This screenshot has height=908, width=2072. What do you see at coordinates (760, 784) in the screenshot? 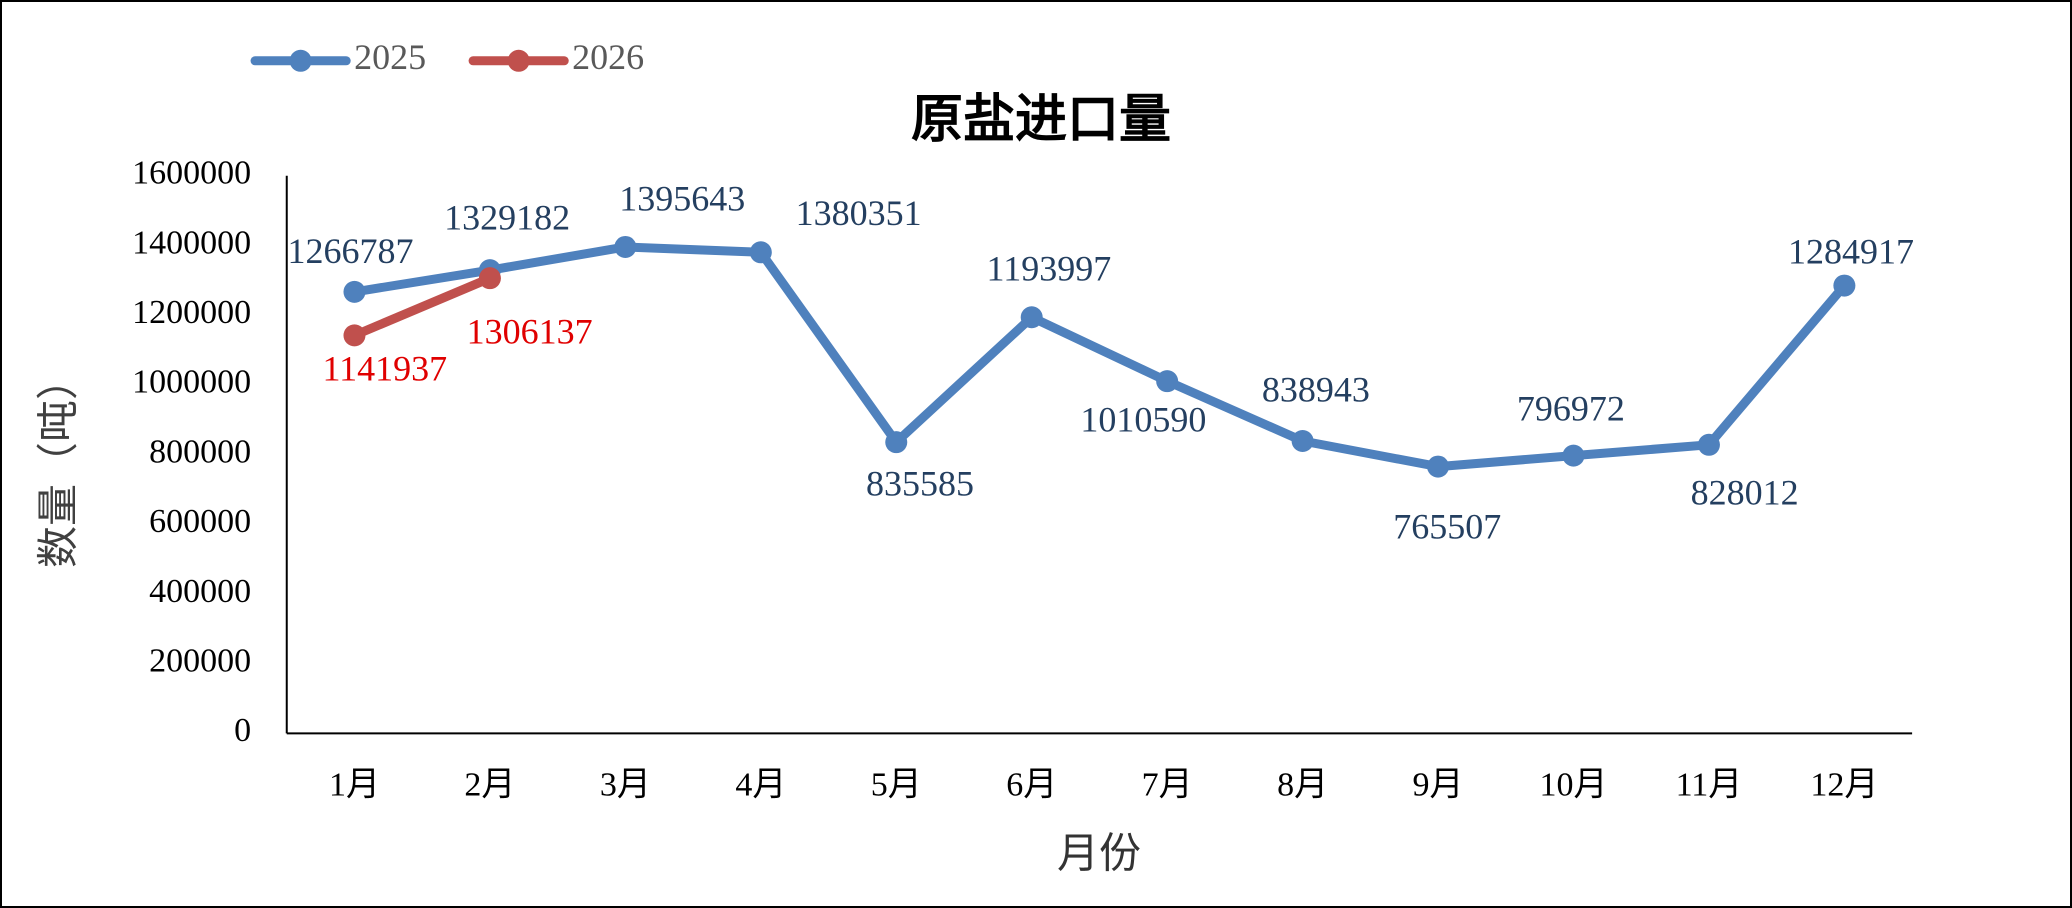
I see `x-tick-label: 4月` at bounding box center [760, 784].